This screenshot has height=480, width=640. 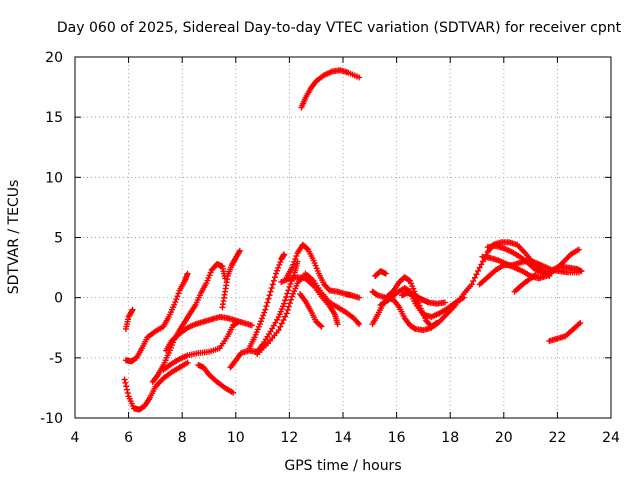 What do you see at coordinates (58, 299) in the screenshot?
I see `y-tick-label: 0` at bounding box center [58, 299].